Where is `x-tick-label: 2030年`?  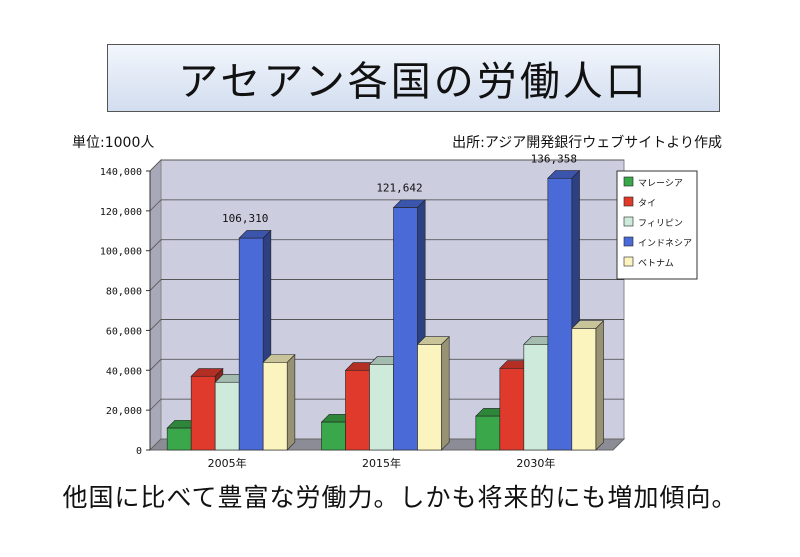
x-tick-label: 2030年 is located at coordinates (535, 463).